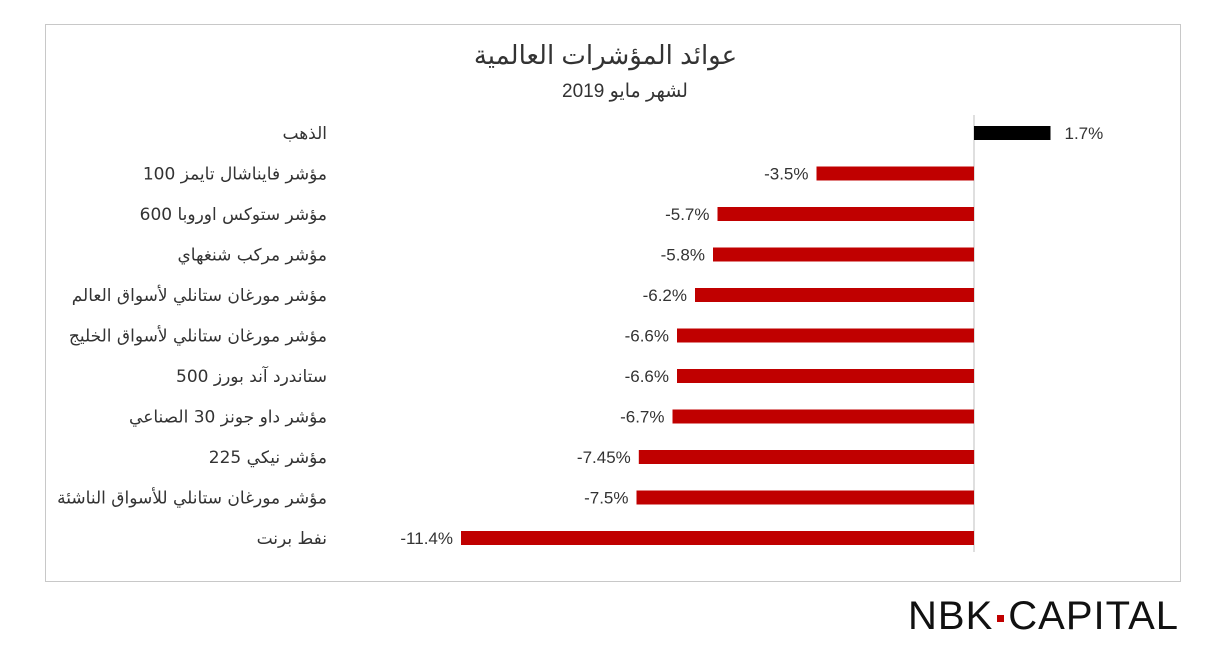  I want to click on category-label: الذهب, so click(305, 134).